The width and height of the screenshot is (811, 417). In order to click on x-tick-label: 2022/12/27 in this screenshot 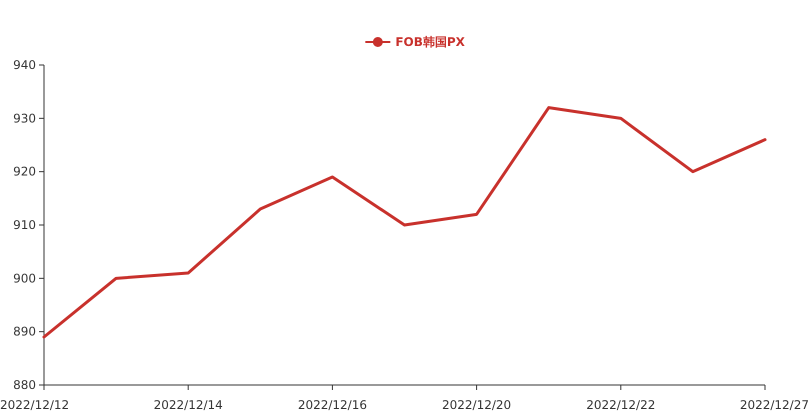, I will do `click(774, 405)`.